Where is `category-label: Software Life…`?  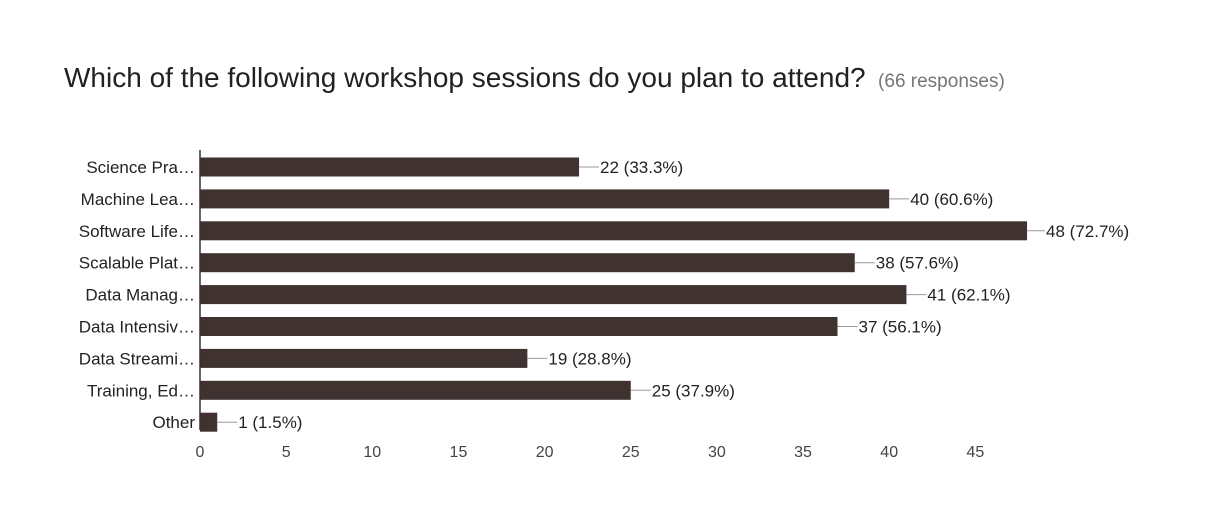 category-label: Software Life… is located at coordinates (137, 231).